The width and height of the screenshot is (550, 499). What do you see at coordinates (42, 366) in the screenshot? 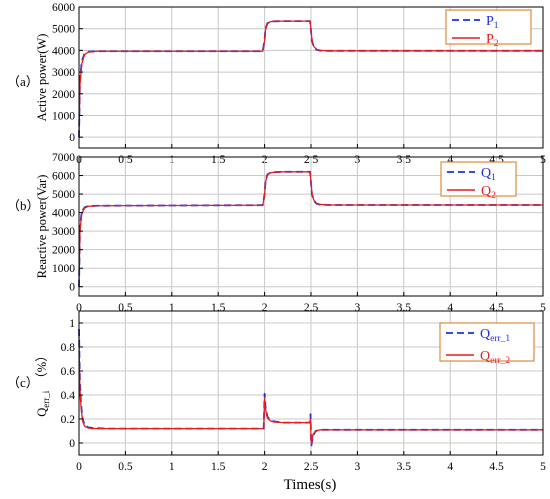
I see `y-axis-label-tail: （%）` at bounding box center [42, 366].